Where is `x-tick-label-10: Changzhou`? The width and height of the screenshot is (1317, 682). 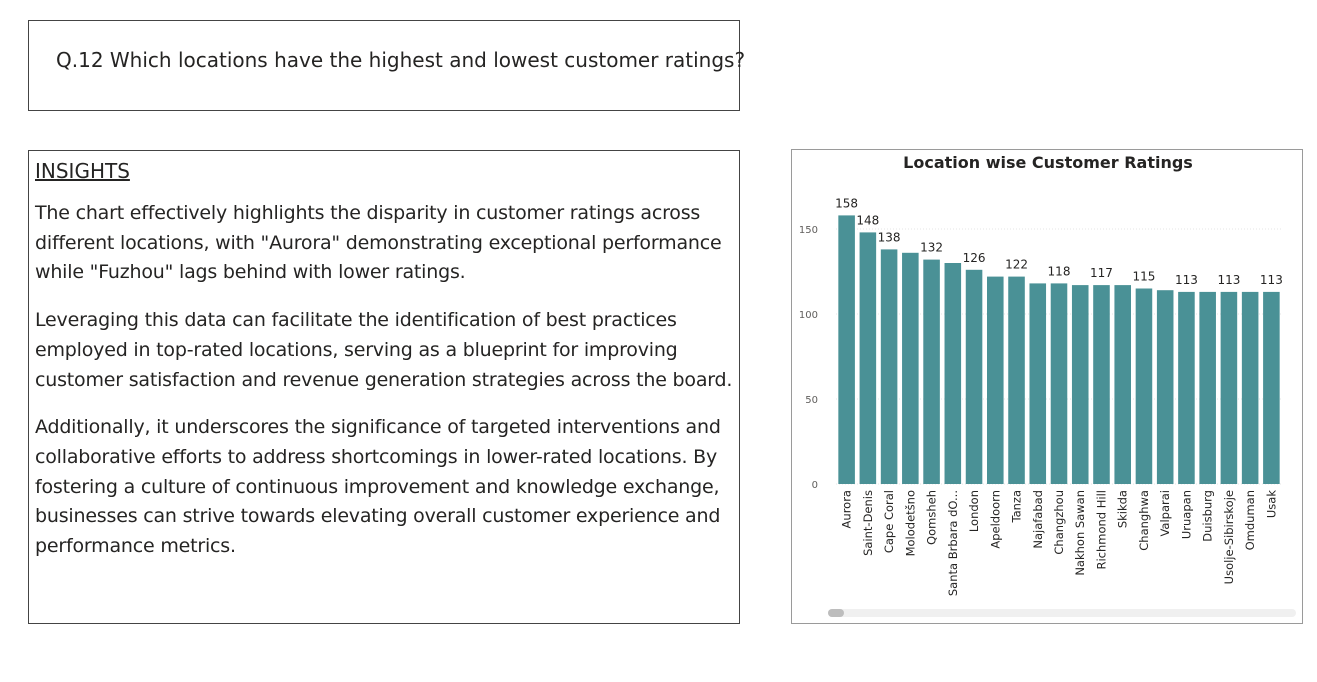 x-tick-label-10: Changzhou is located at coordinates (1059, 522).